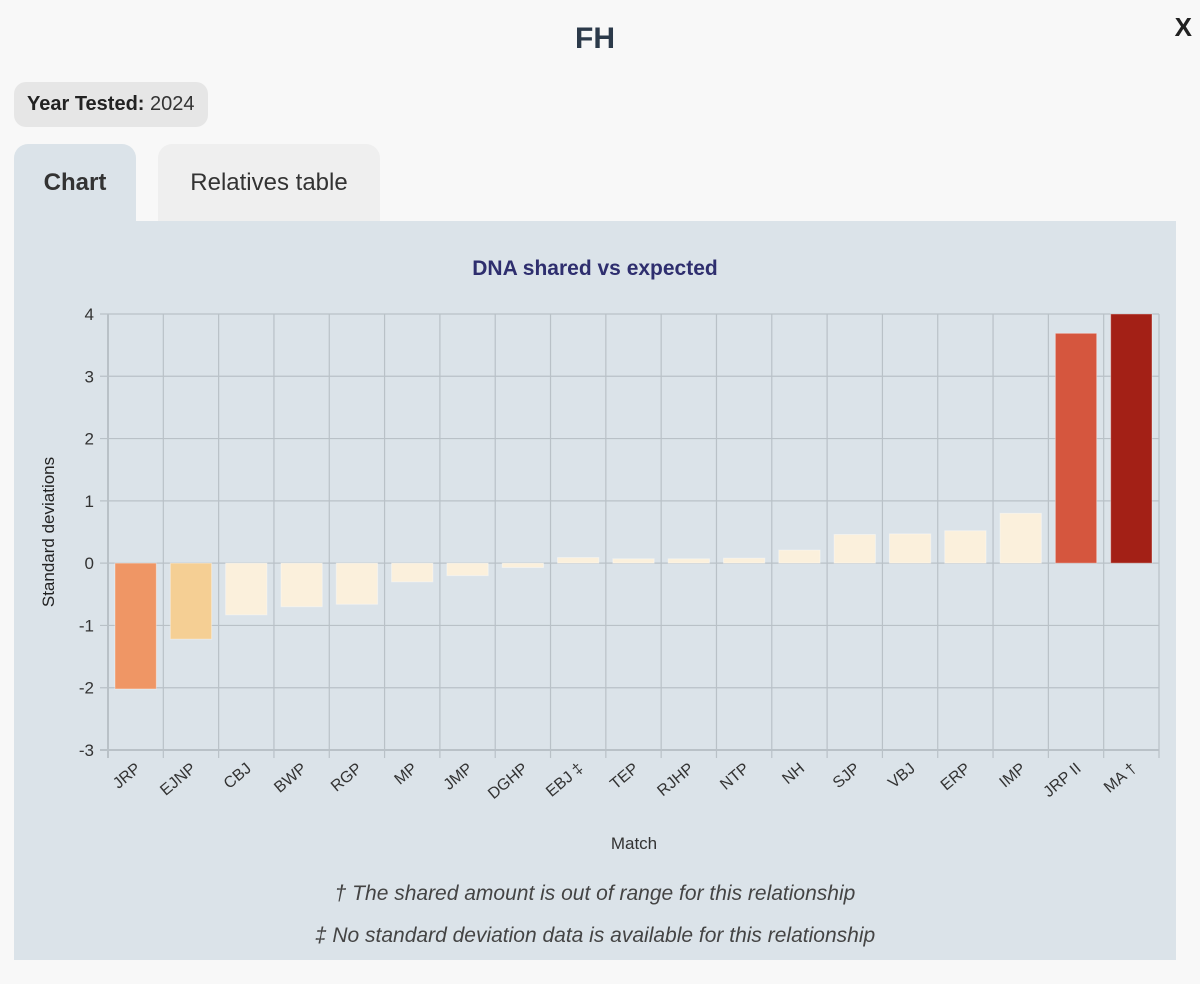  Describe the element at coordinates (467, 569) in the screenshot. I see `bar-jmp` at that location.